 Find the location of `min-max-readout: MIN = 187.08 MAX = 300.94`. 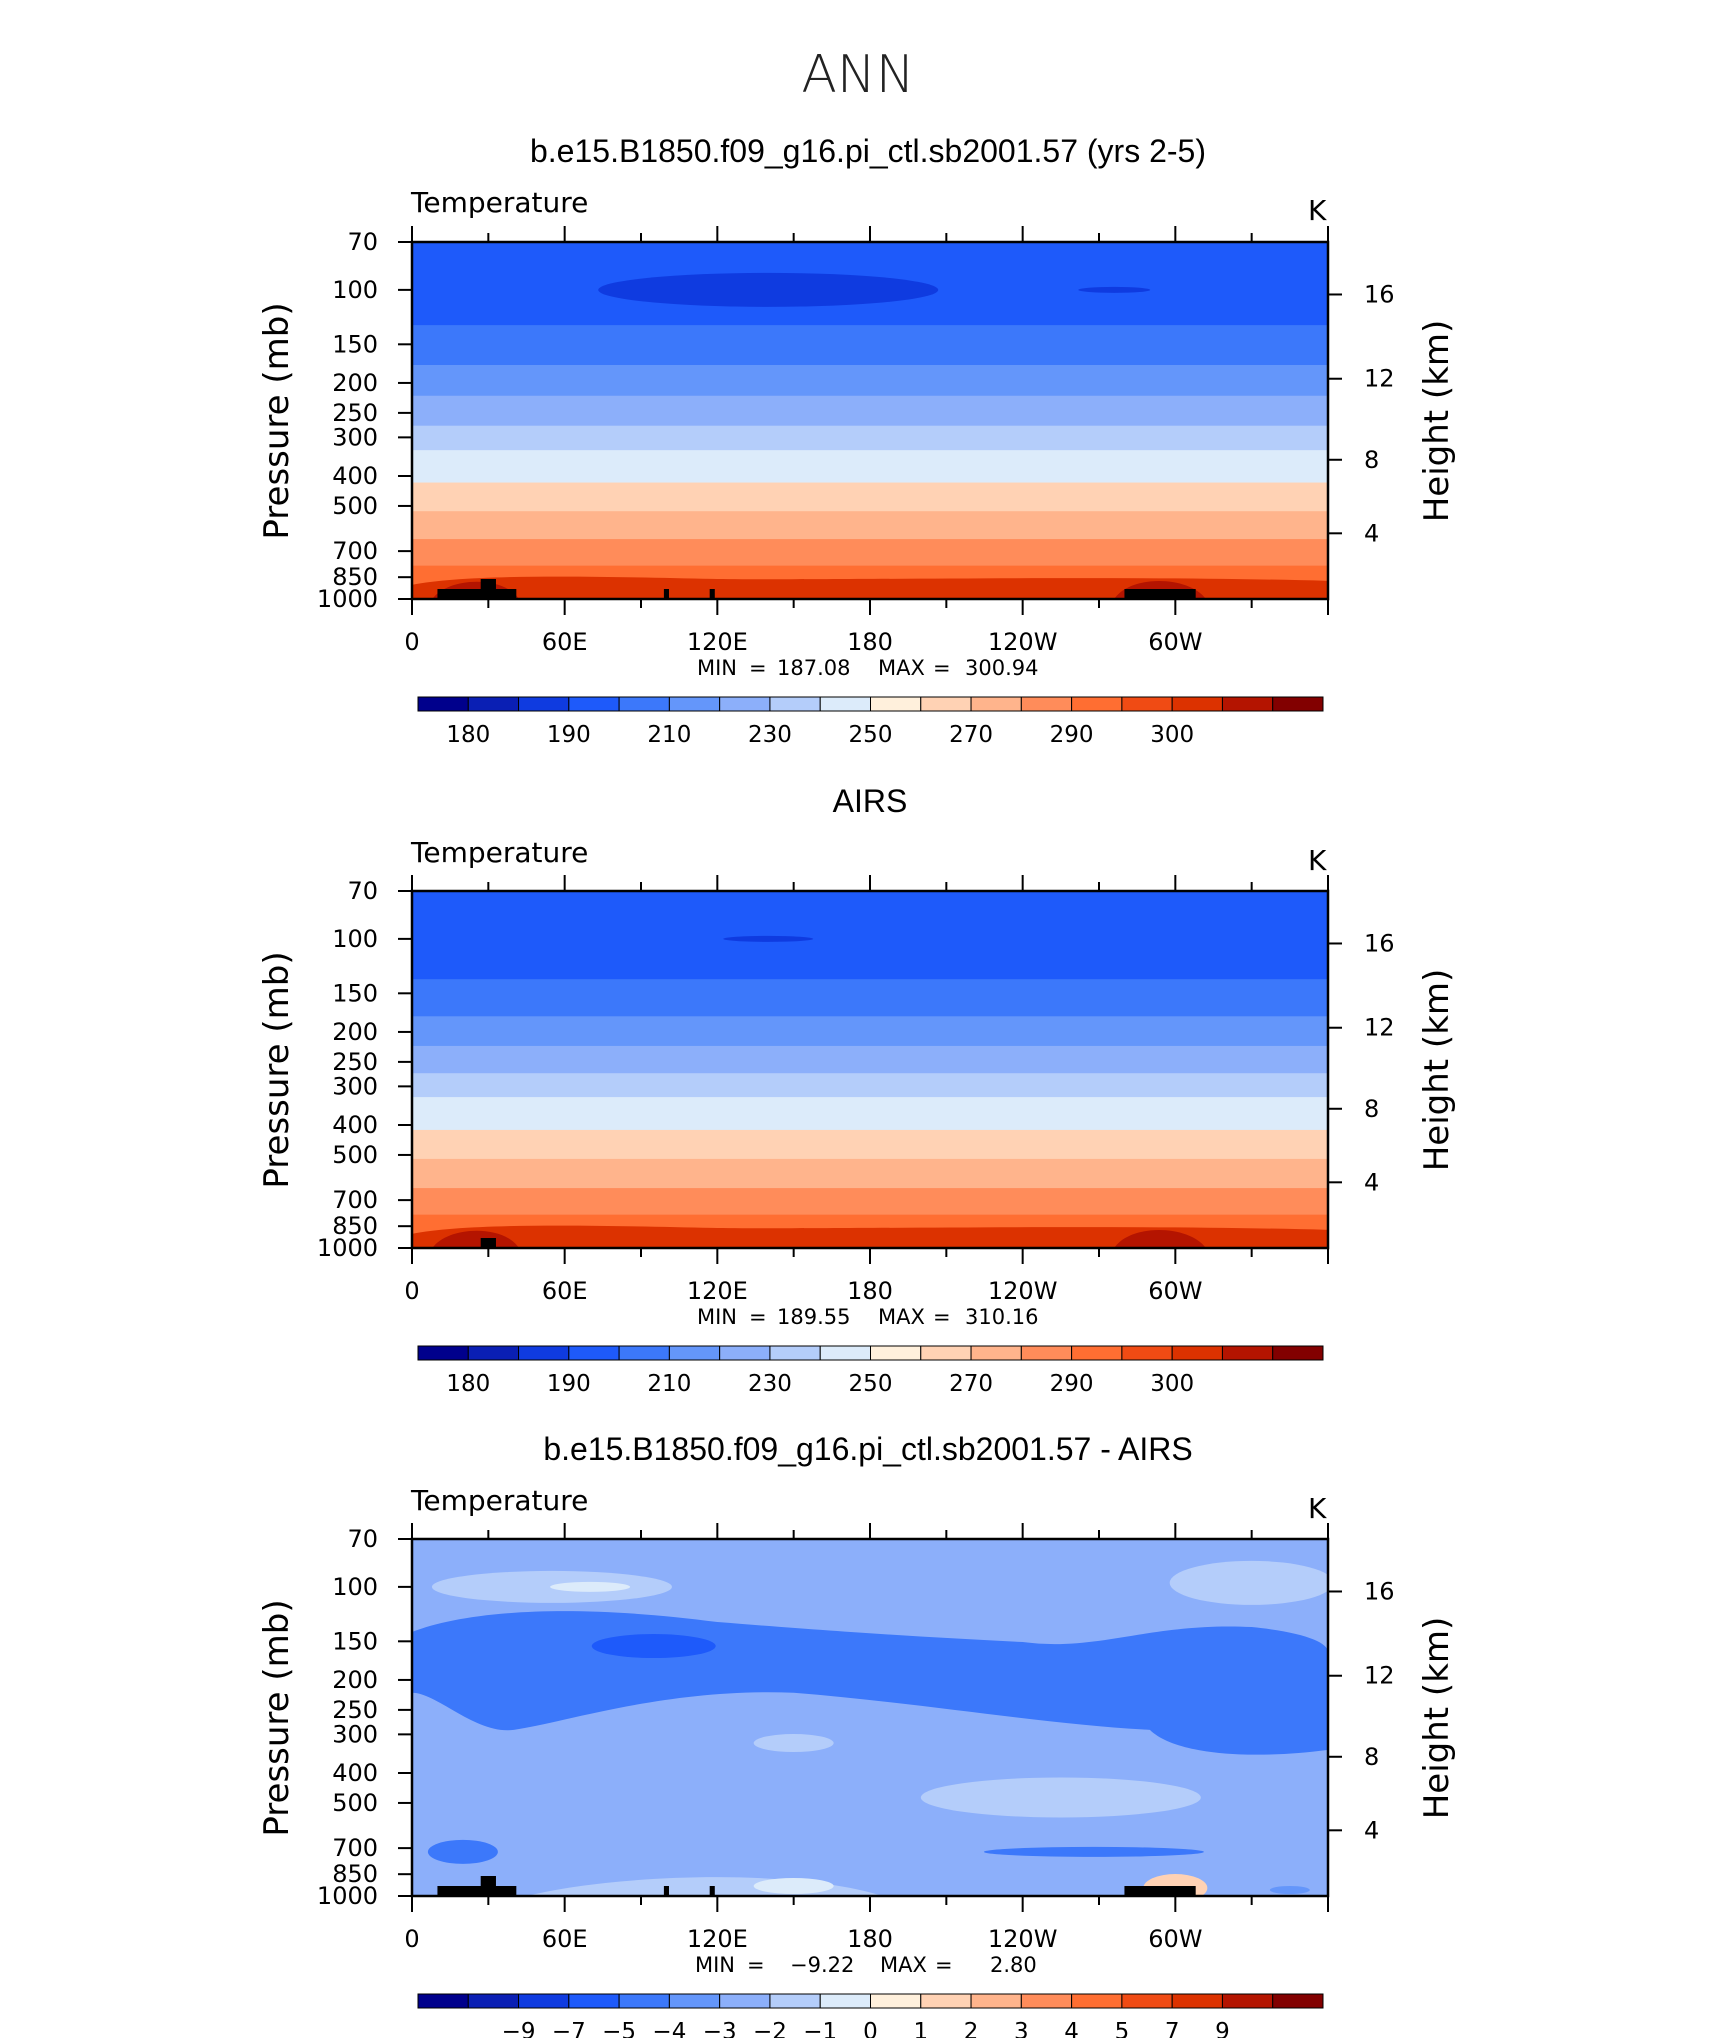

min-max-readout: MIN = 187.08 MAX = 300.94 is located at coordinates (867, 668).